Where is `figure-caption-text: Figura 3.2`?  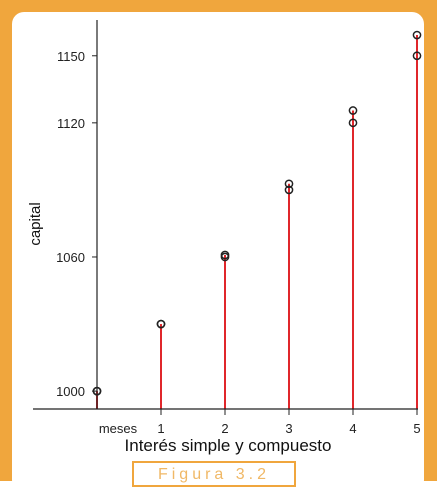
figure-caption-text: Figura 3.2 is located at coordinates (214, 474).